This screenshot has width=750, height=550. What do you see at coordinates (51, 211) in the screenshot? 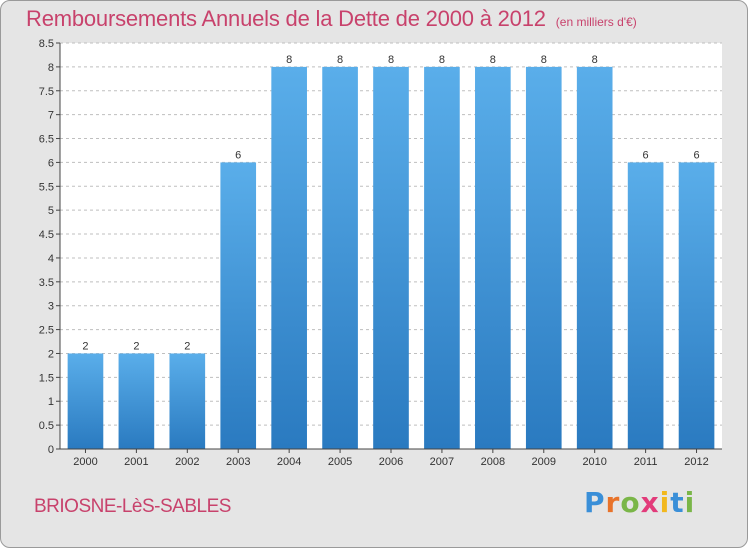
I see `y-tick-label: 5` at bounding box center [51, 211].